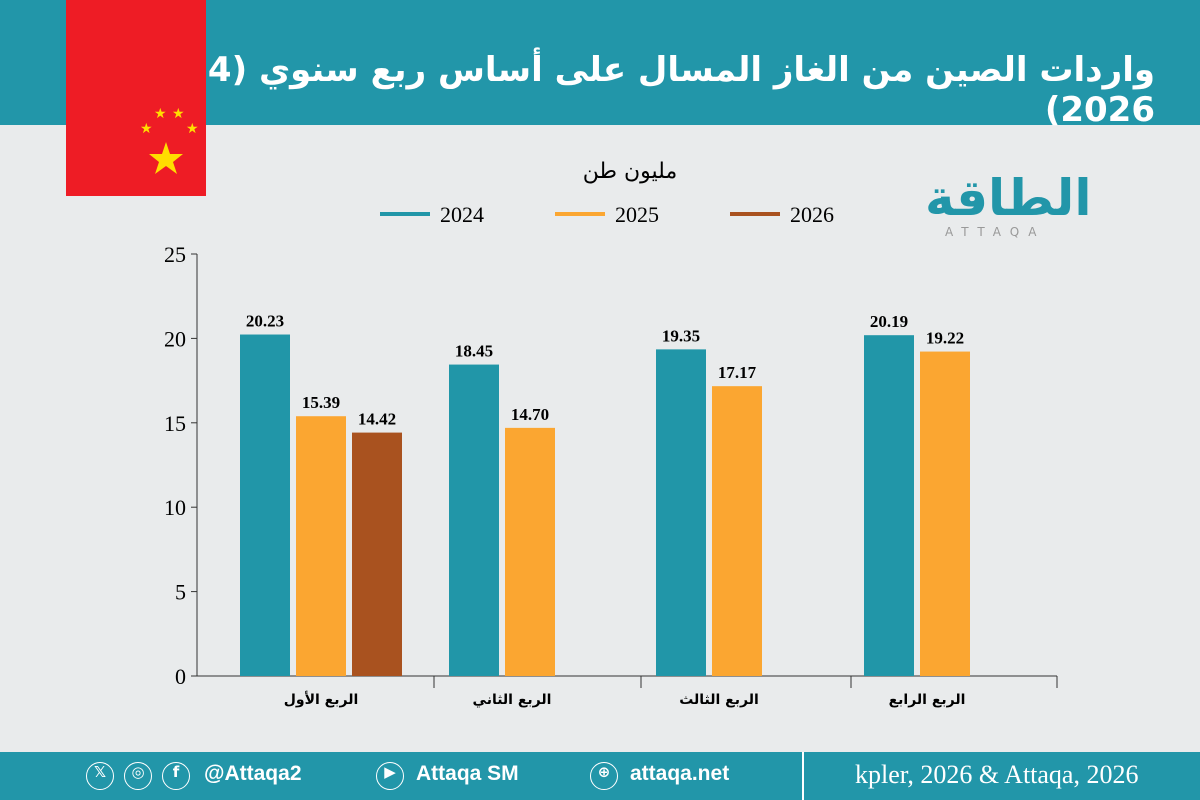 The width and height of the screenshot is (1200, 800). Describe the element at coordinates (176, 776) in the screenshot. I see `facebook-icon: f` at that location.